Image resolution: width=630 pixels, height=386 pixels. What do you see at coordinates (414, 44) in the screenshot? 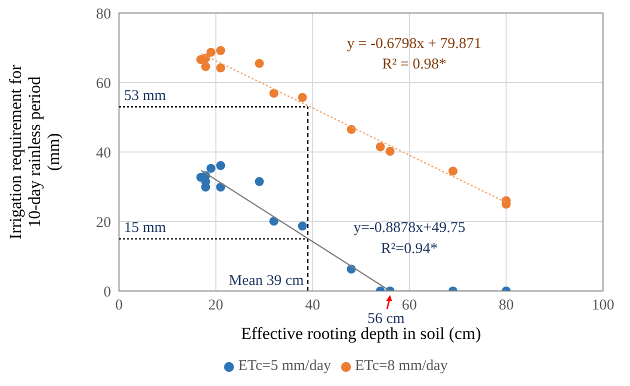
I see `annotation: y = -0.6798x + 79.871` at bounding box center [414, 44].